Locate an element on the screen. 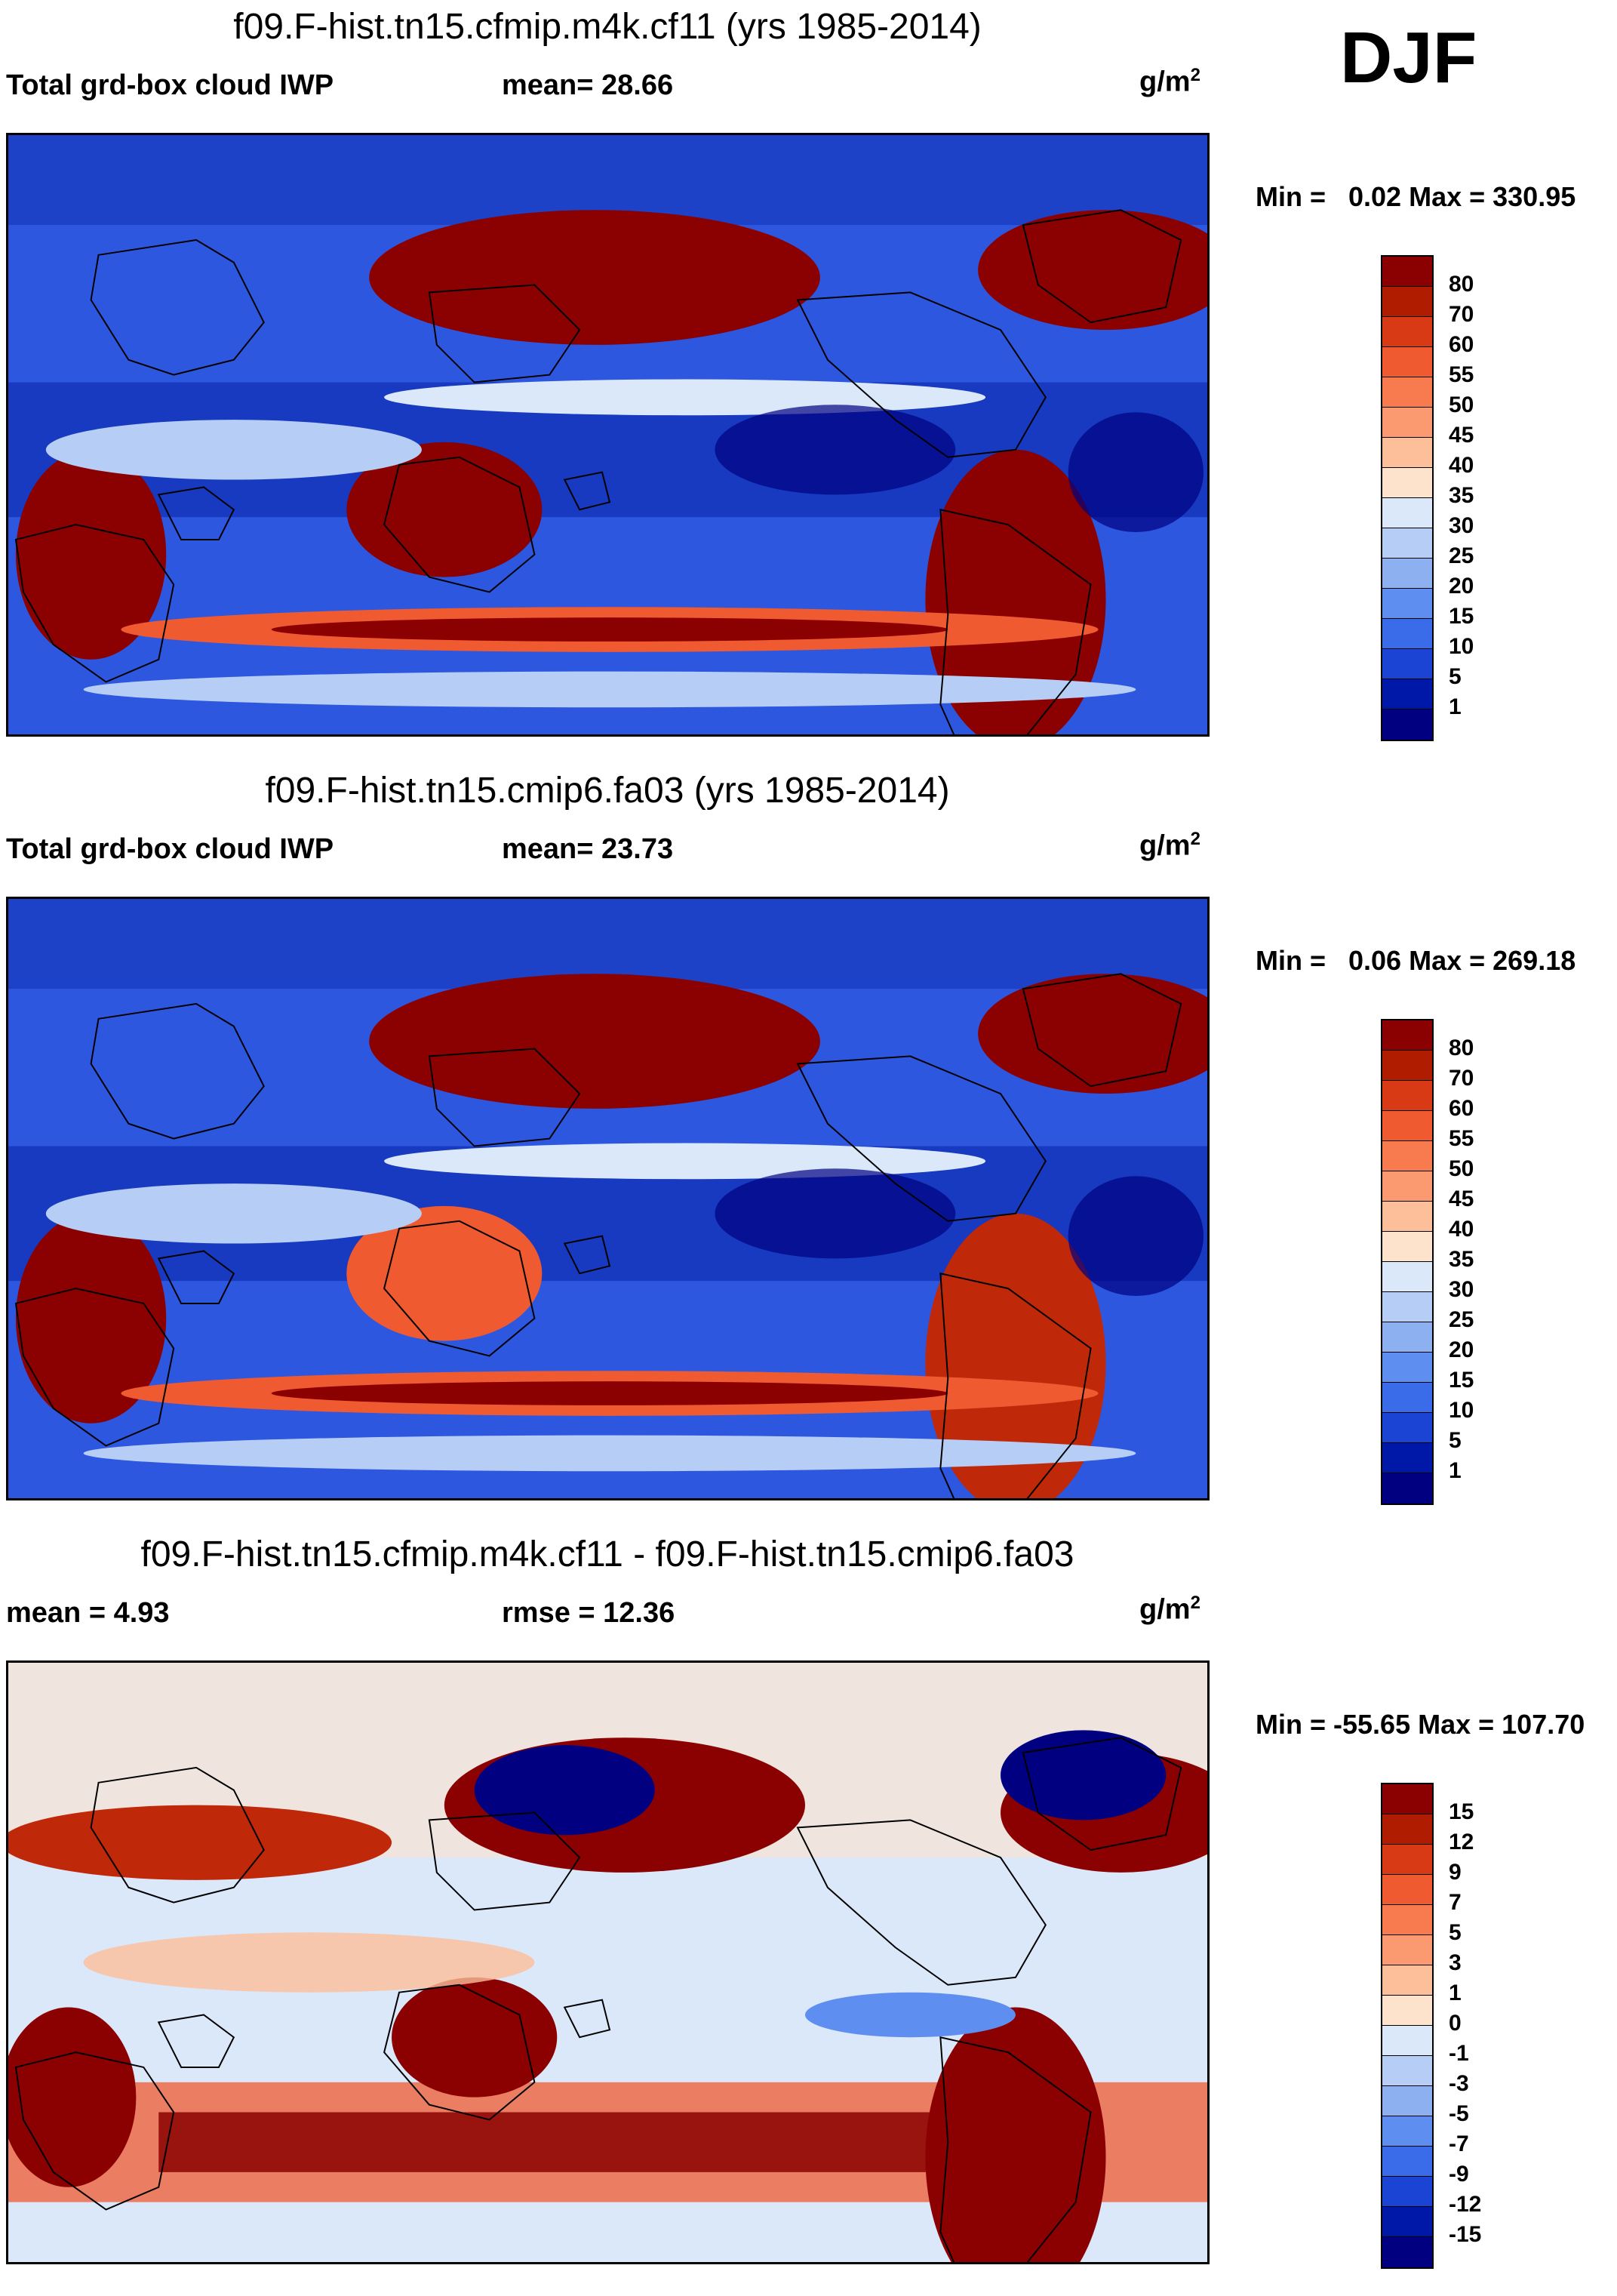 Image resolution: width=1617 pixels, height=2296 pixels. colorbar-tick-label: -15 is located at coordinates (1465, 2234).